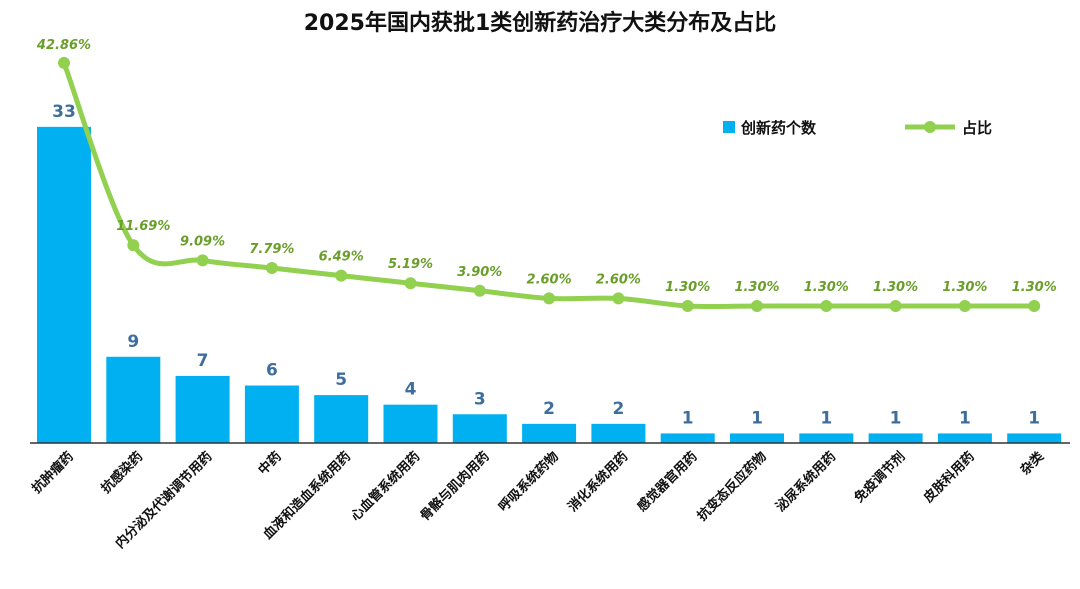  I want to click on legend: 创新药个数 占比, so click(857, 128).